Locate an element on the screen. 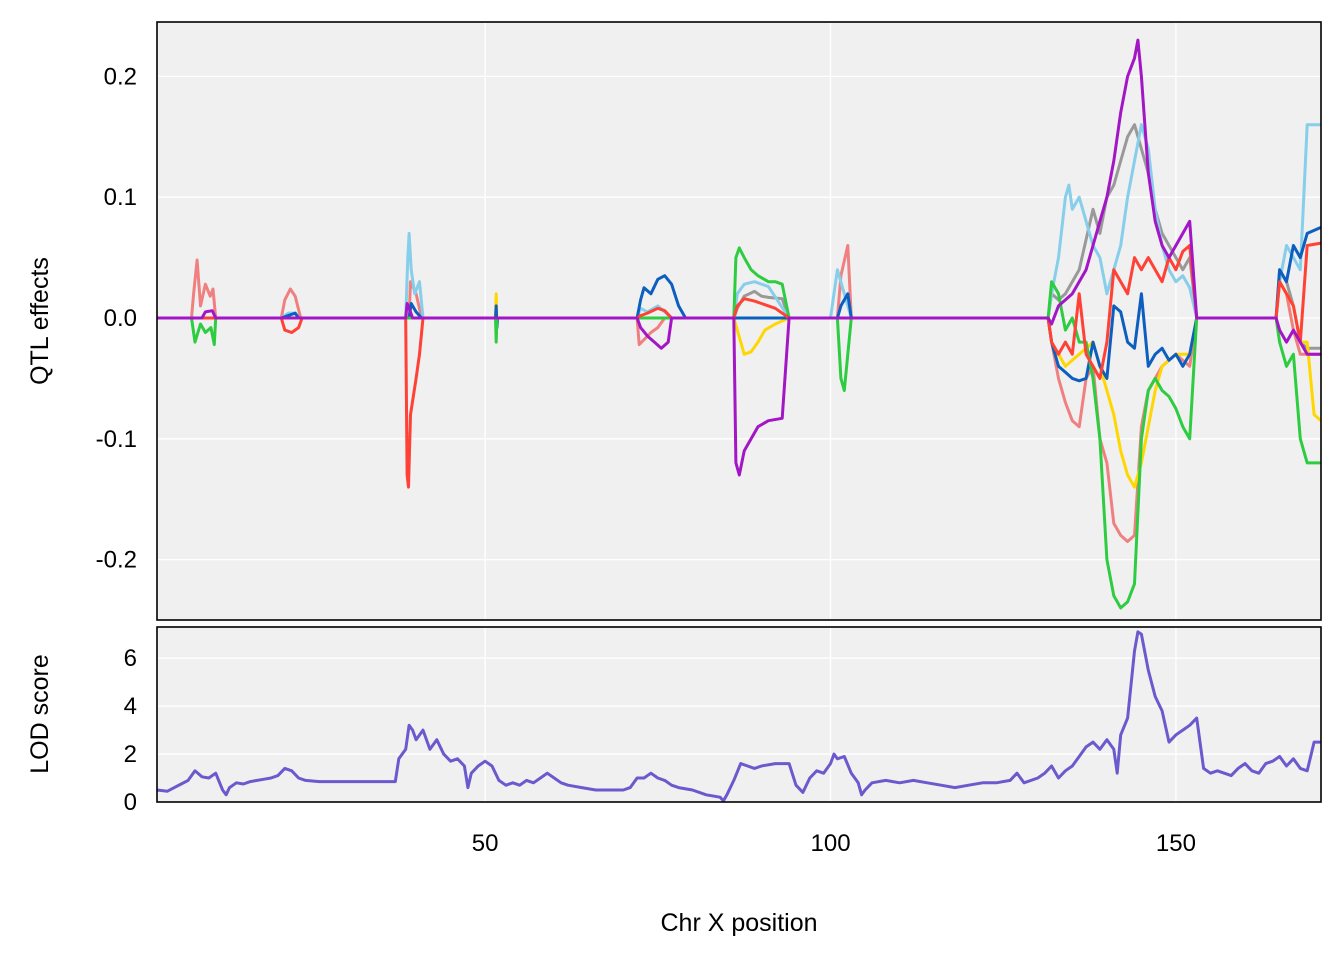  lod-y-ticks: 0 2 4 6 is located at coordinates (130, 730).